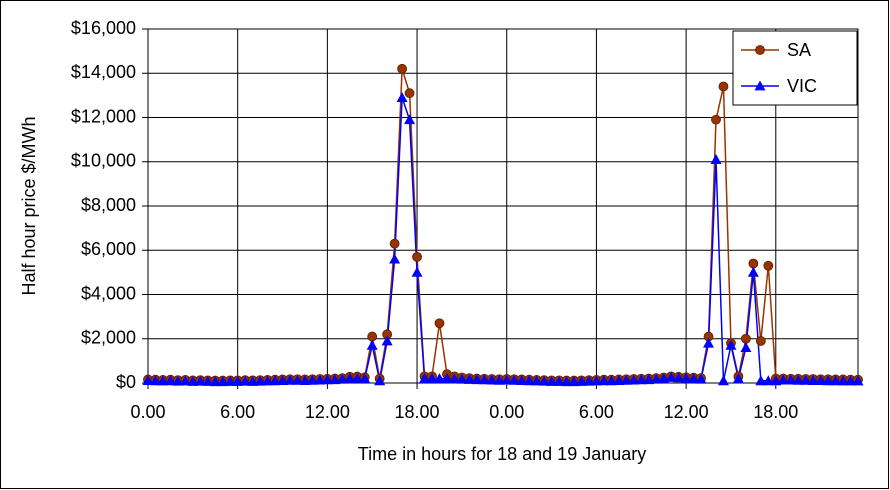 This screenshot has width=890, height=490. Describe the element at coordinates (29, 205) in the screenshot. I see `y-axis-label: Half hour price $/MWh` at that location.